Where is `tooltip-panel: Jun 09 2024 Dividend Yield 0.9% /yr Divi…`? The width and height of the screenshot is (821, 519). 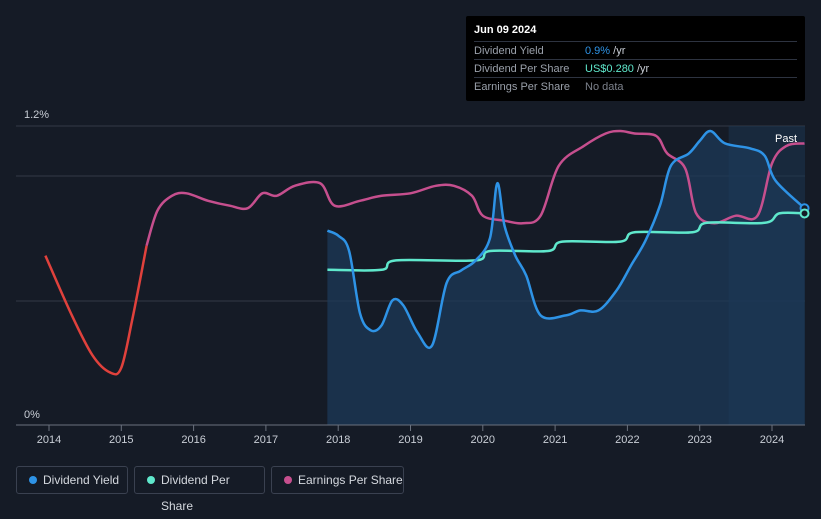
tooltip-panel: Jun 09 2024 Dividend Yield 0.9% /yr Divi… is located at coordinates (635, 58).